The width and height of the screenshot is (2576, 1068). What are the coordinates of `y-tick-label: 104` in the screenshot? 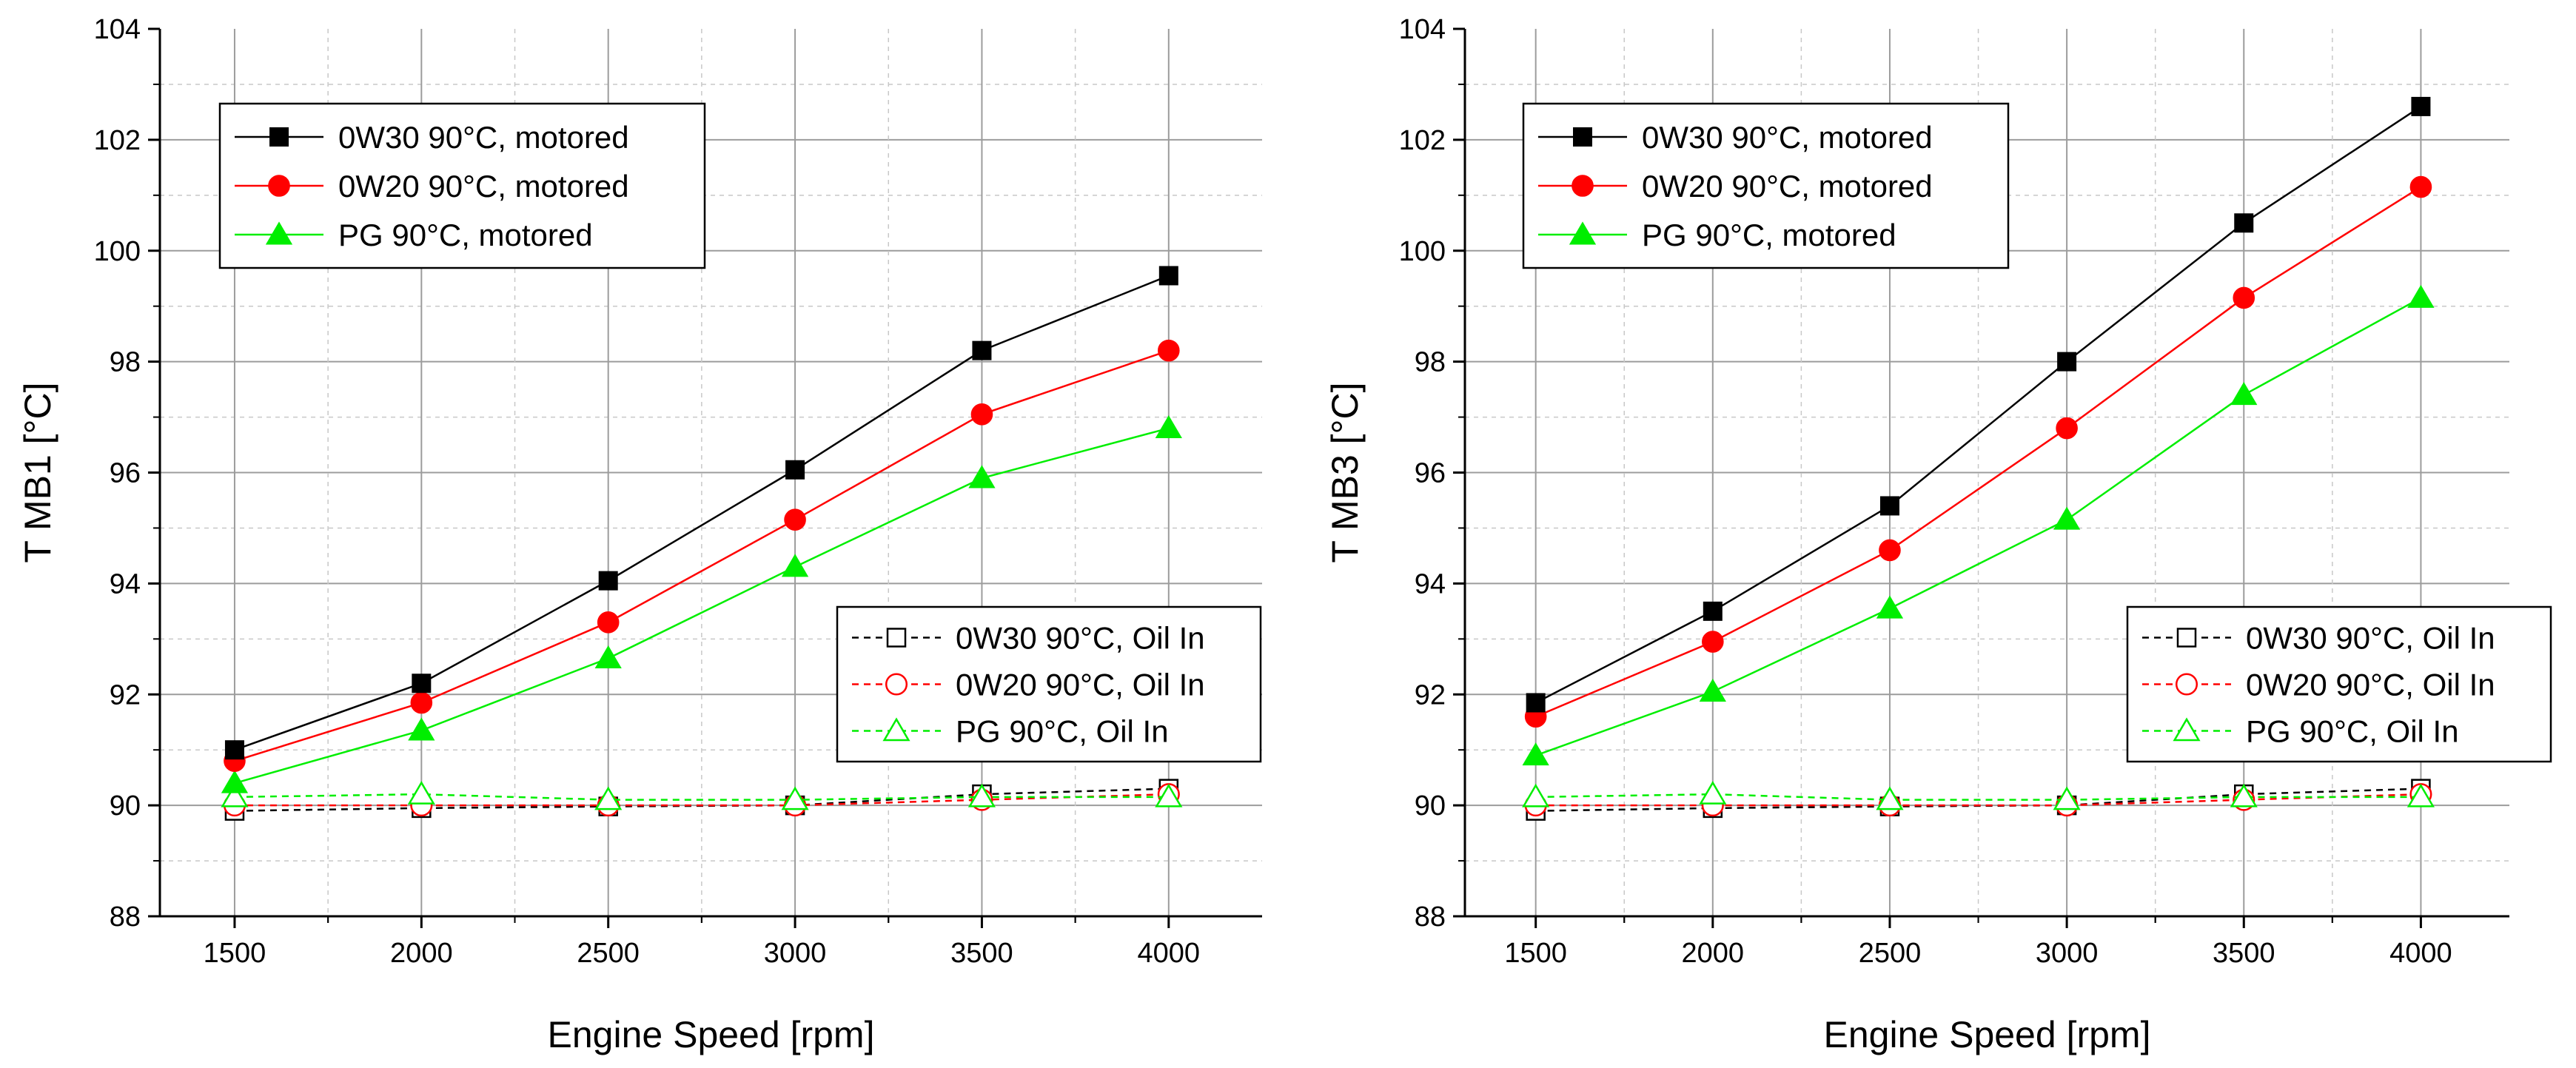 It's located at (1422, 30).